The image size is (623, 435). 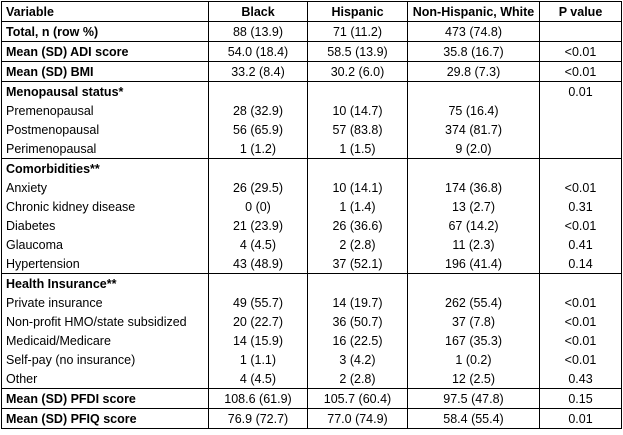 I want to click on hispanic-cell: 10 (14.7), so click(x=357, y=110).